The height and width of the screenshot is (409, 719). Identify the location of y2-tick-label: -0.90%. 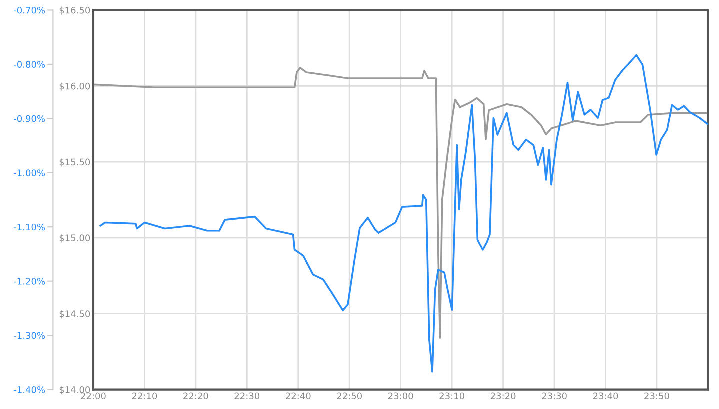
(30, 118).